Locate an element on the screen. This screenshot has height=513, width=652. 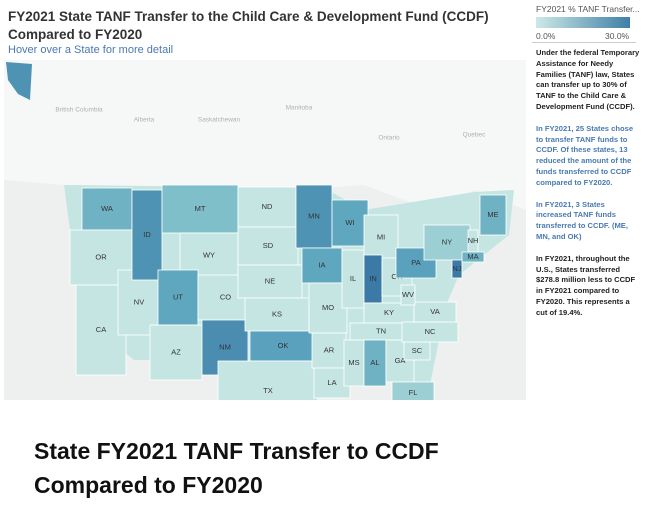
state-label: WA is located at coordinates (107, 208).